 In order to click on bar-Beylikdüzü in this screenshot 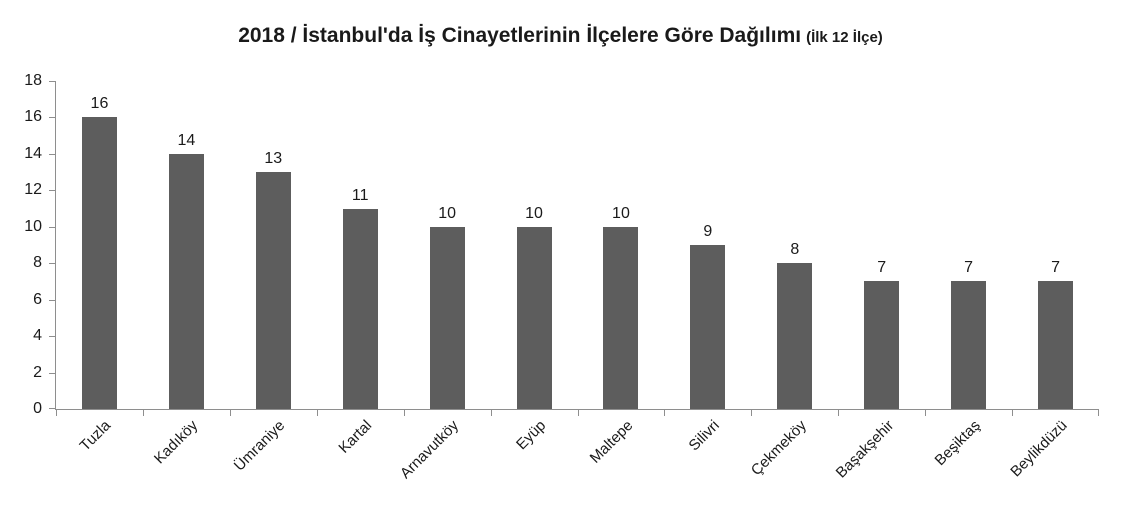, I will do `click(1056, 345)`.